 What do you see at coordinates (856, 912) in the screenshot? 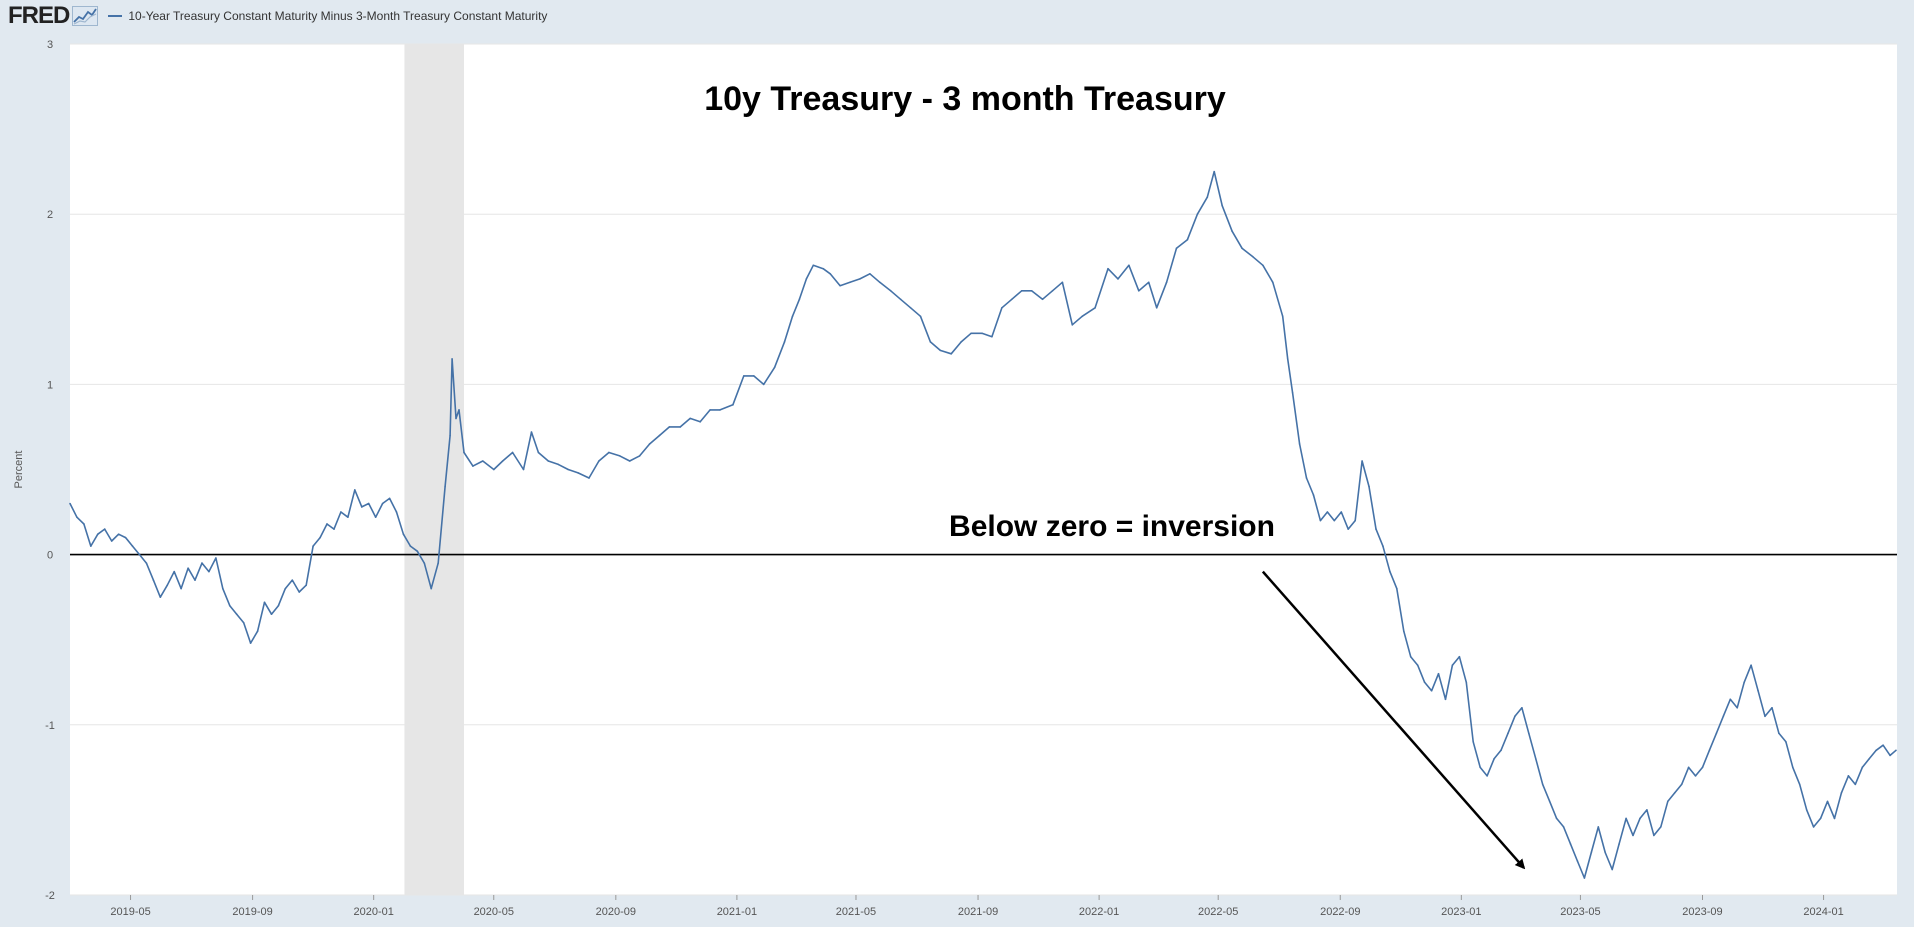
I see `x-tick-label: 2021-05` at bounding box center [856, 912].